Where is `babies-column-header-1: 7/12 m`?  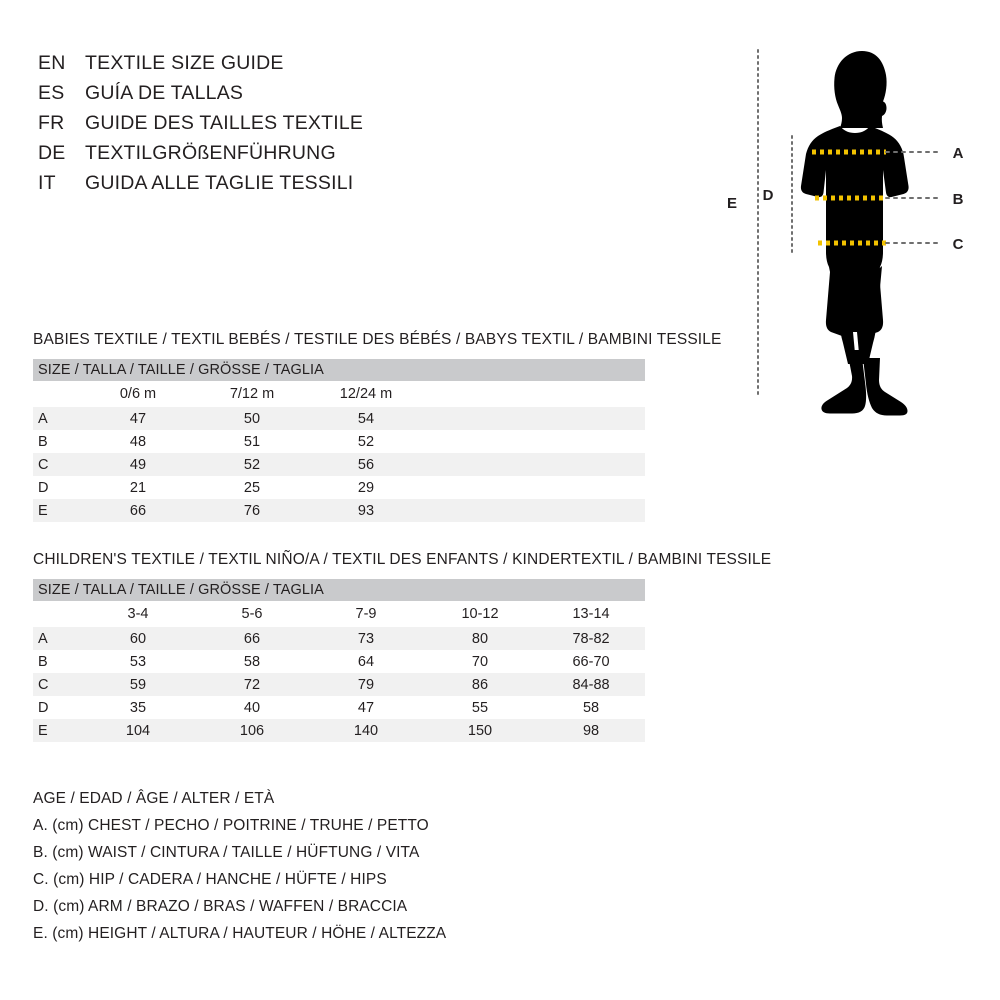 babies-column-header-1: 7/12 m is located at coordinates (252, 394).